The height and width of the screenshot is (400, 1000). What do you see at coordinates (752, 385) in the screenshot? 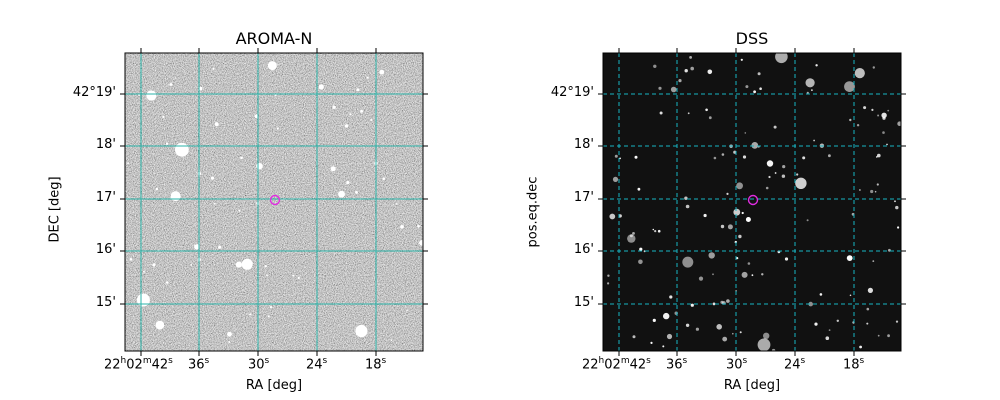
I see `x-axis-label: RA [deg]` at bounding box center [752, 385].